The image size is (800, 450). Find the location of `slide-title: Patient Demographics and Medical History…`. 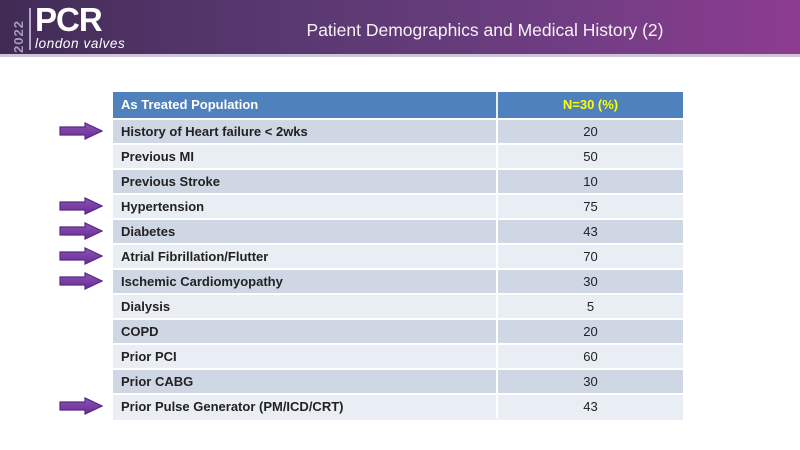

slide-title: Patient Demographics and Medical History… is located at coordinates (485, 30).